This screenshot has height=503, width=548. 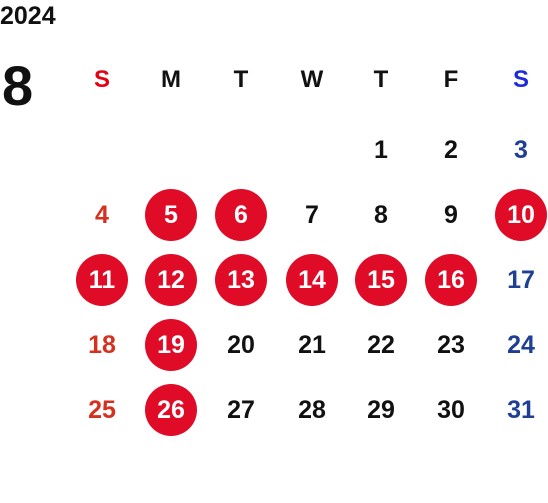 I want to click on day-29: 29, so click(x=381, y=409).